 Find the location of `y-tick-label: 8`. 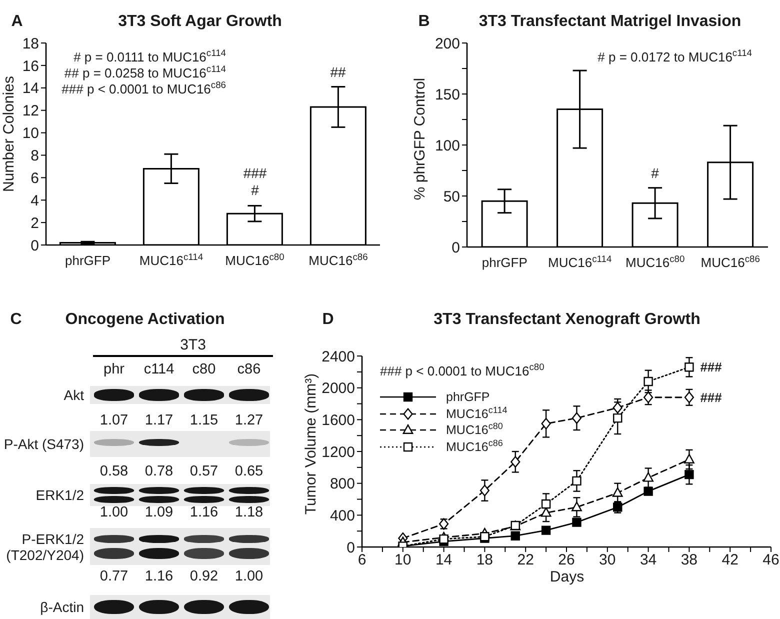

y-tick-label: 8 is located at coordinates (34, 156).